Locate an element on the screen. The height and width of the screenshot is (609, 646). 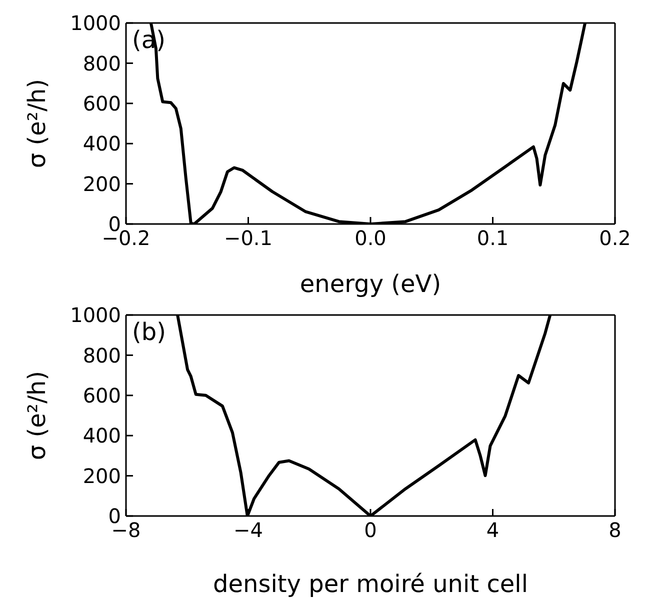
x-axis-title: density per moiré unit cell is located at coordinates (370, 584).